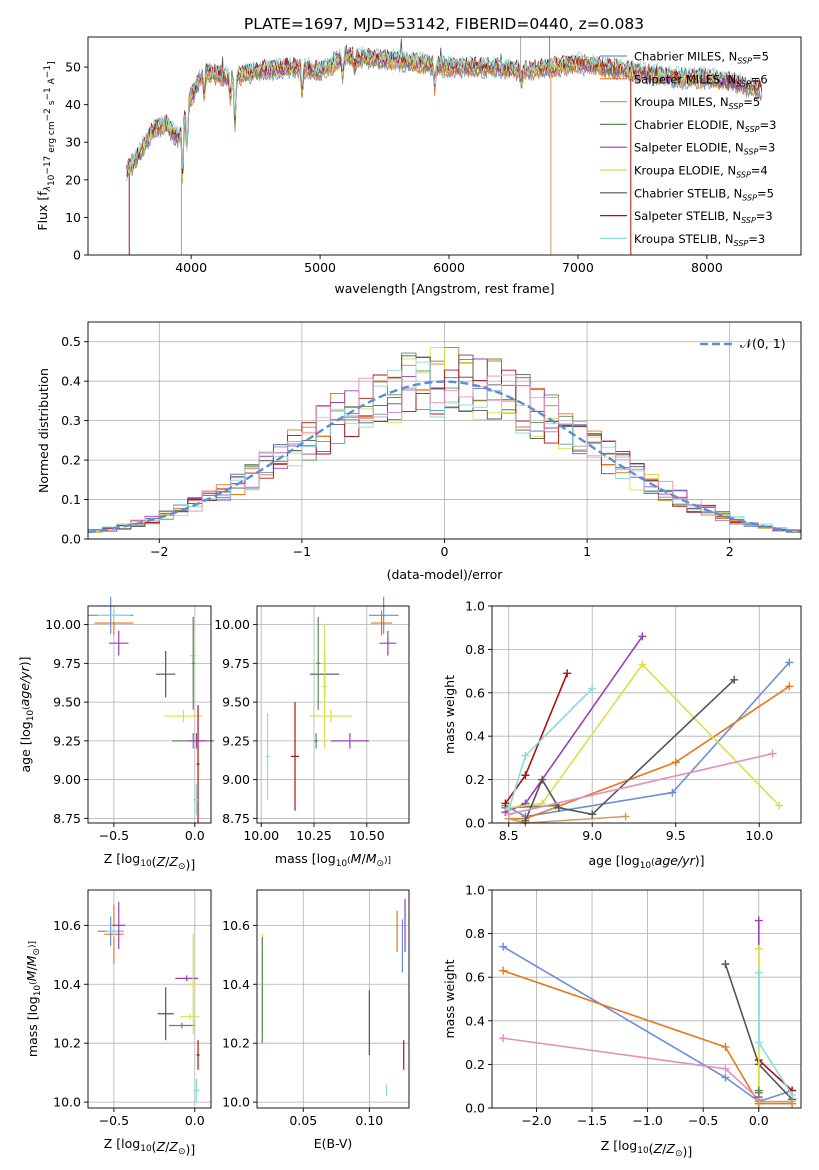 The height and width of the screenshot is (1170, 819). Describe the element at coordinates (763, 343) in the screenshot. I see `legend-entry: 𝒩(0, 1)` at that location.